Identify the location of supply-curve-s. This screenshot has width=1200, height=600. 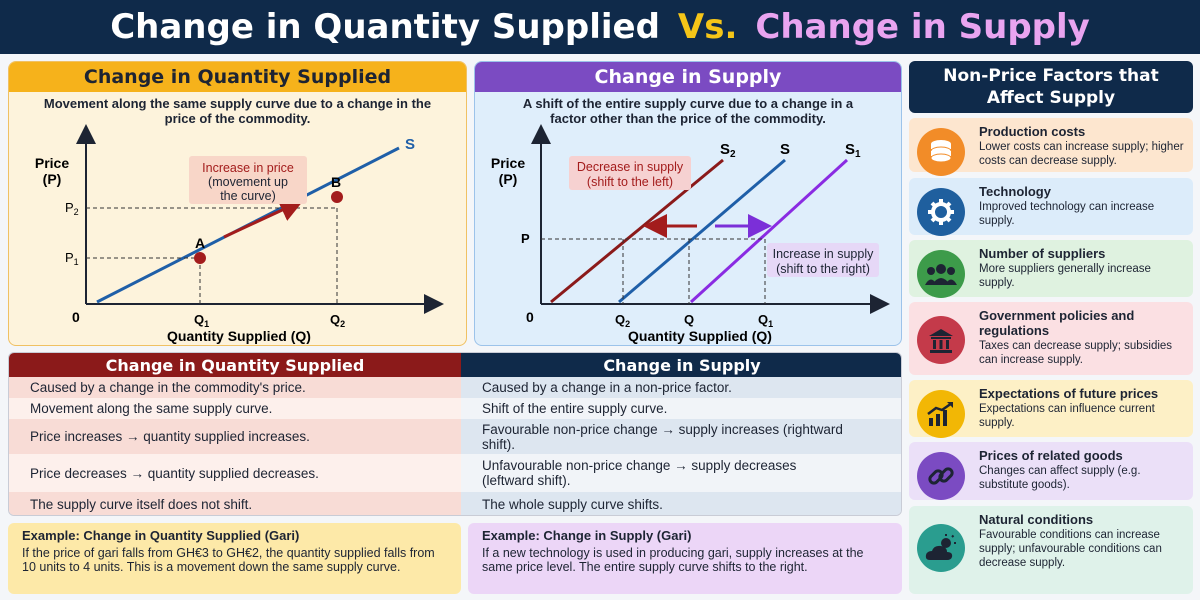
(702, 231).